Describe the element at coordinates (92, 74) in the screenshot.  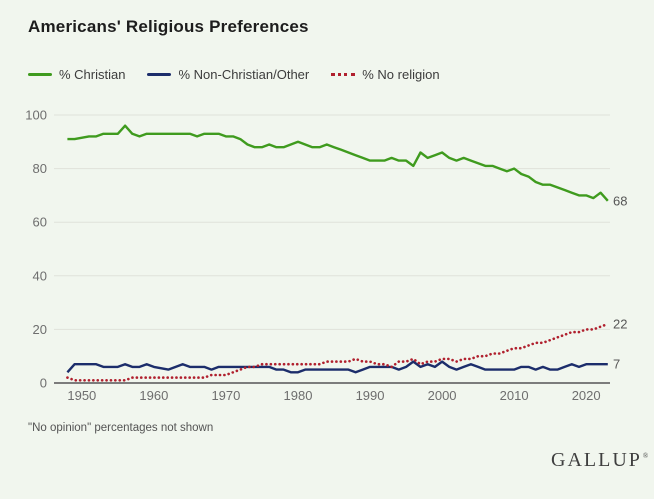
I see `legend-label-christian: % Christian` at that location.